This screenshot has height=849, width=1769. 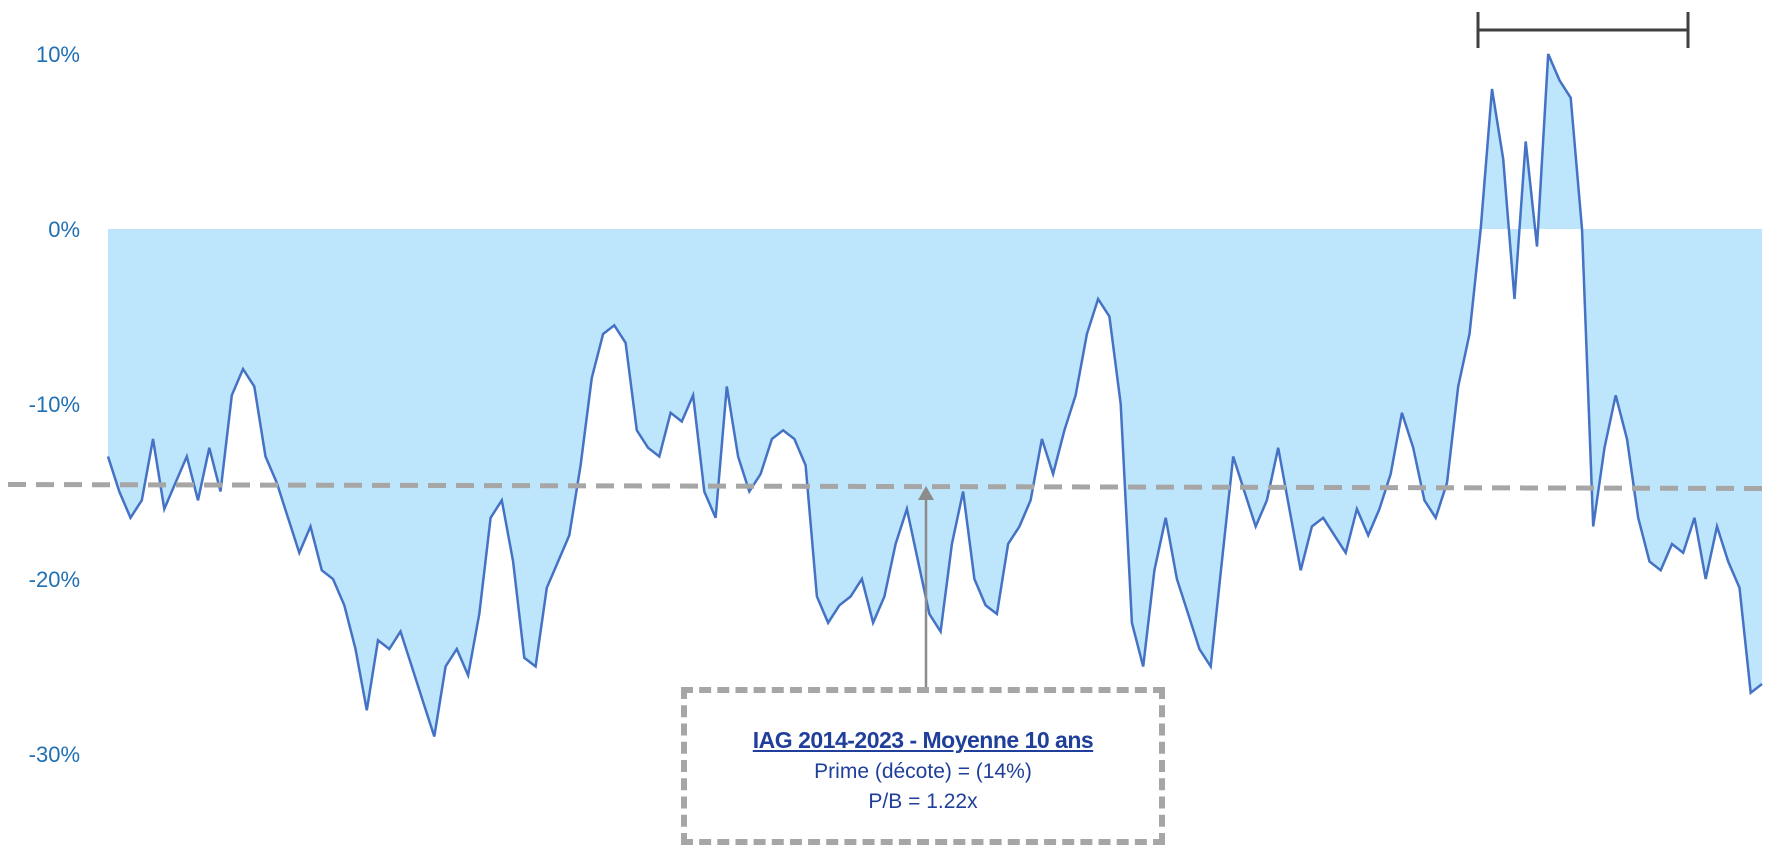 What do you see at coordinates (54, 754) in the screenshot?
I see `y-tick-label: -30%` at bounding box center [54, 754].